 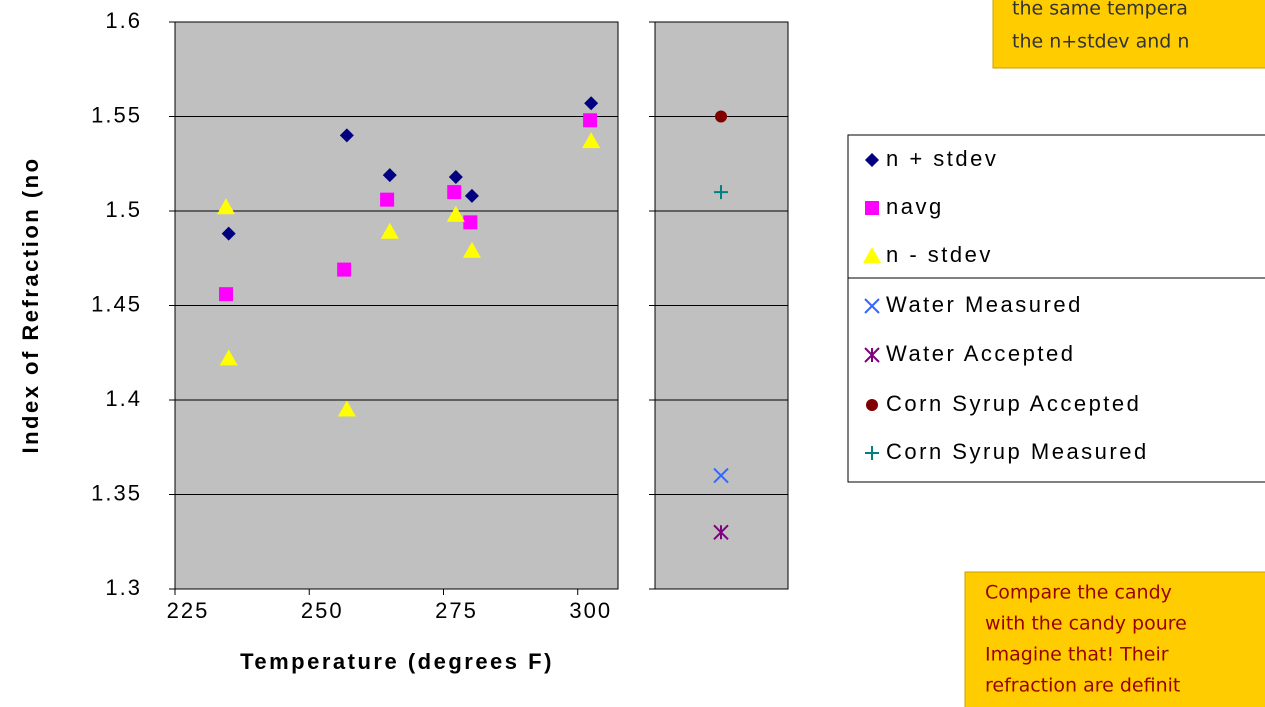 What do you see at coordinates (123, 398) in the screenshot?
I see `y-tick-label: 1.4` at bounding box center [123, 398].